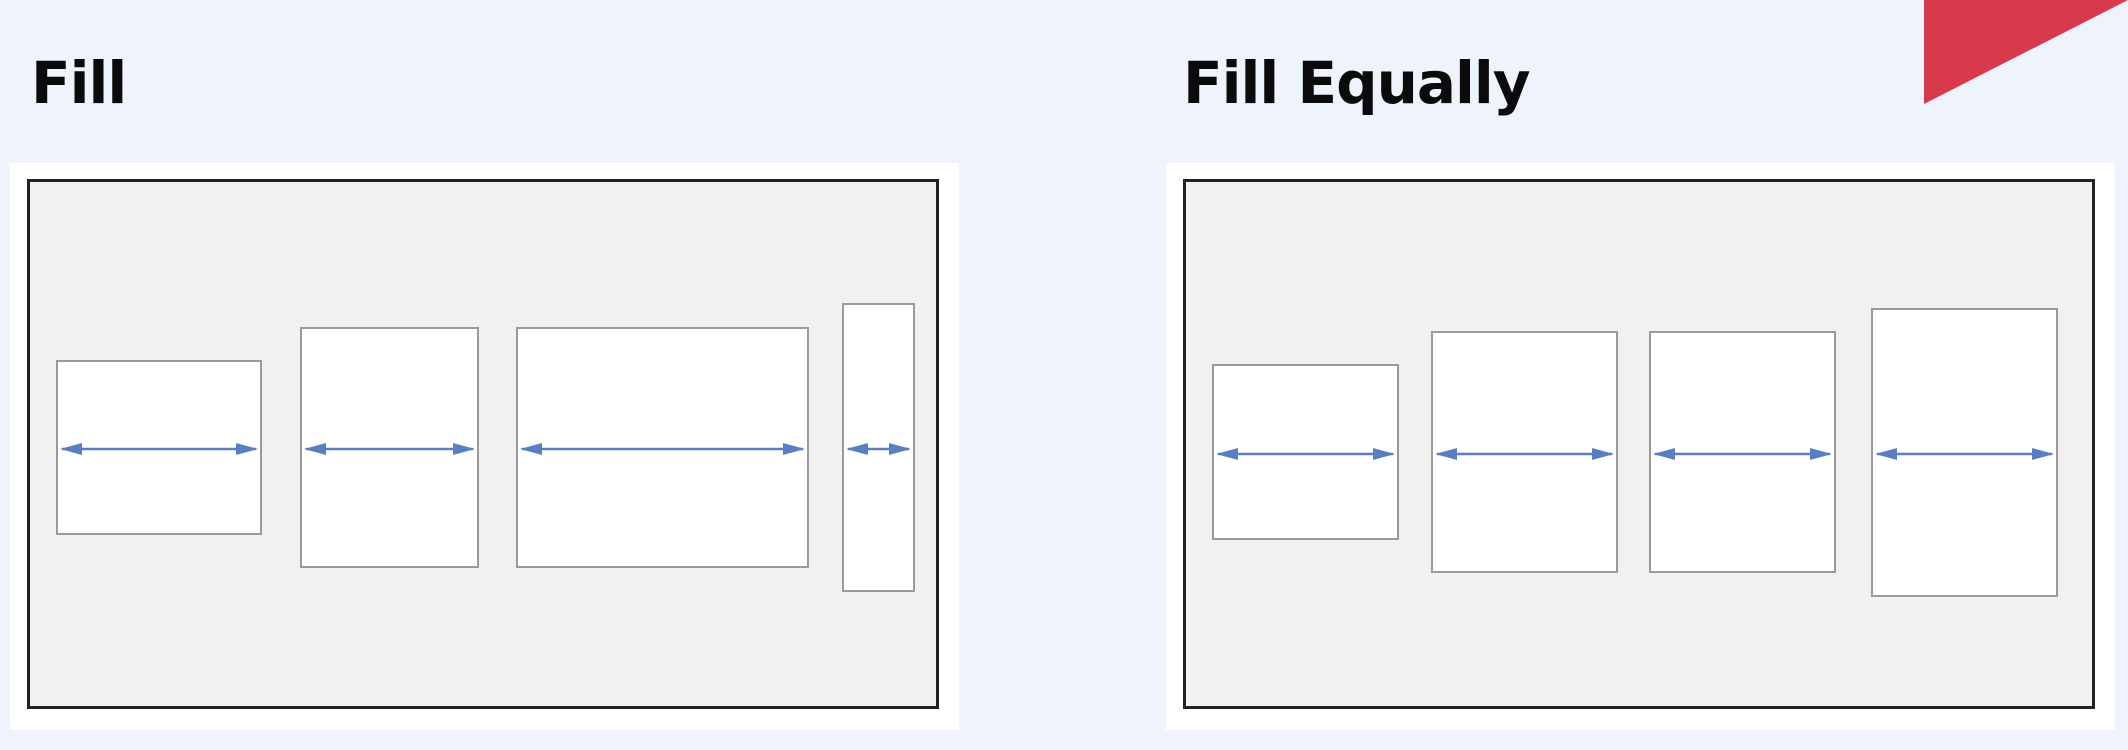  I want to click on fill-title: Fill, so click(79, 83).